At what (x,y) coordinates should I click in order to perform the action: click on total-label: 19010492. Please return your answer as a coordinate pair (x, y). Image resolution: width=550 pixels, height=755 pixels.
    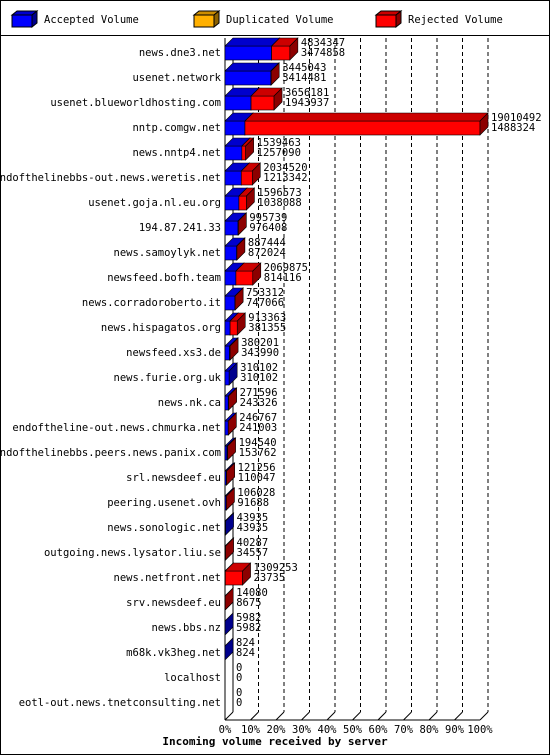
    Looking at the image, I should click on (516, 118).